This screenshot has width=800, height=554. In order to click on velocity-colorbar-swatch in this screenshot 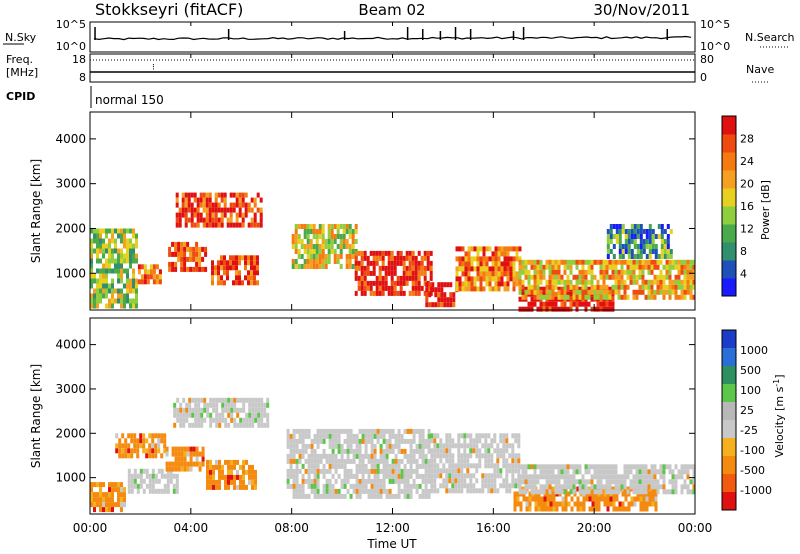, I will do `click(729, 447)`.